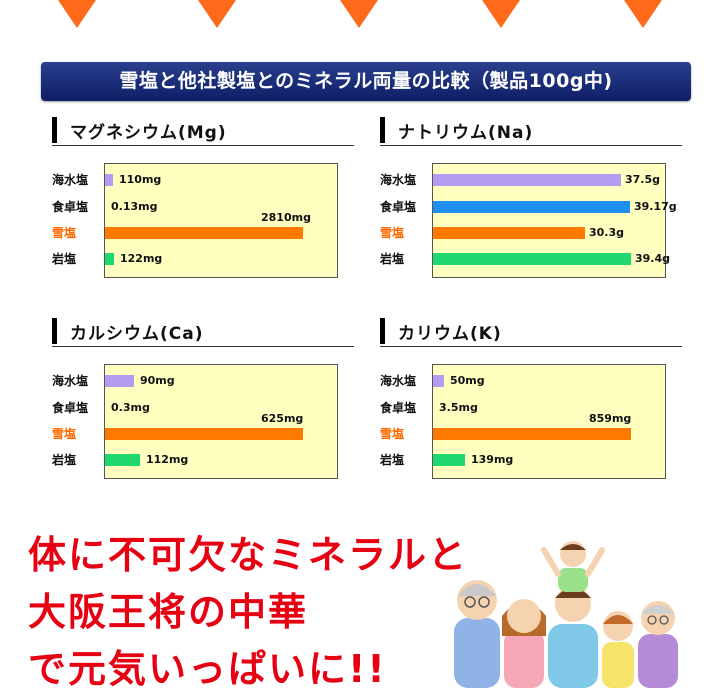 The width and height of the screenshot is (720, 693). Describe the element at coordinates (458, 407) in the screenshot. I see `value-label: 3.5mg` at that location.